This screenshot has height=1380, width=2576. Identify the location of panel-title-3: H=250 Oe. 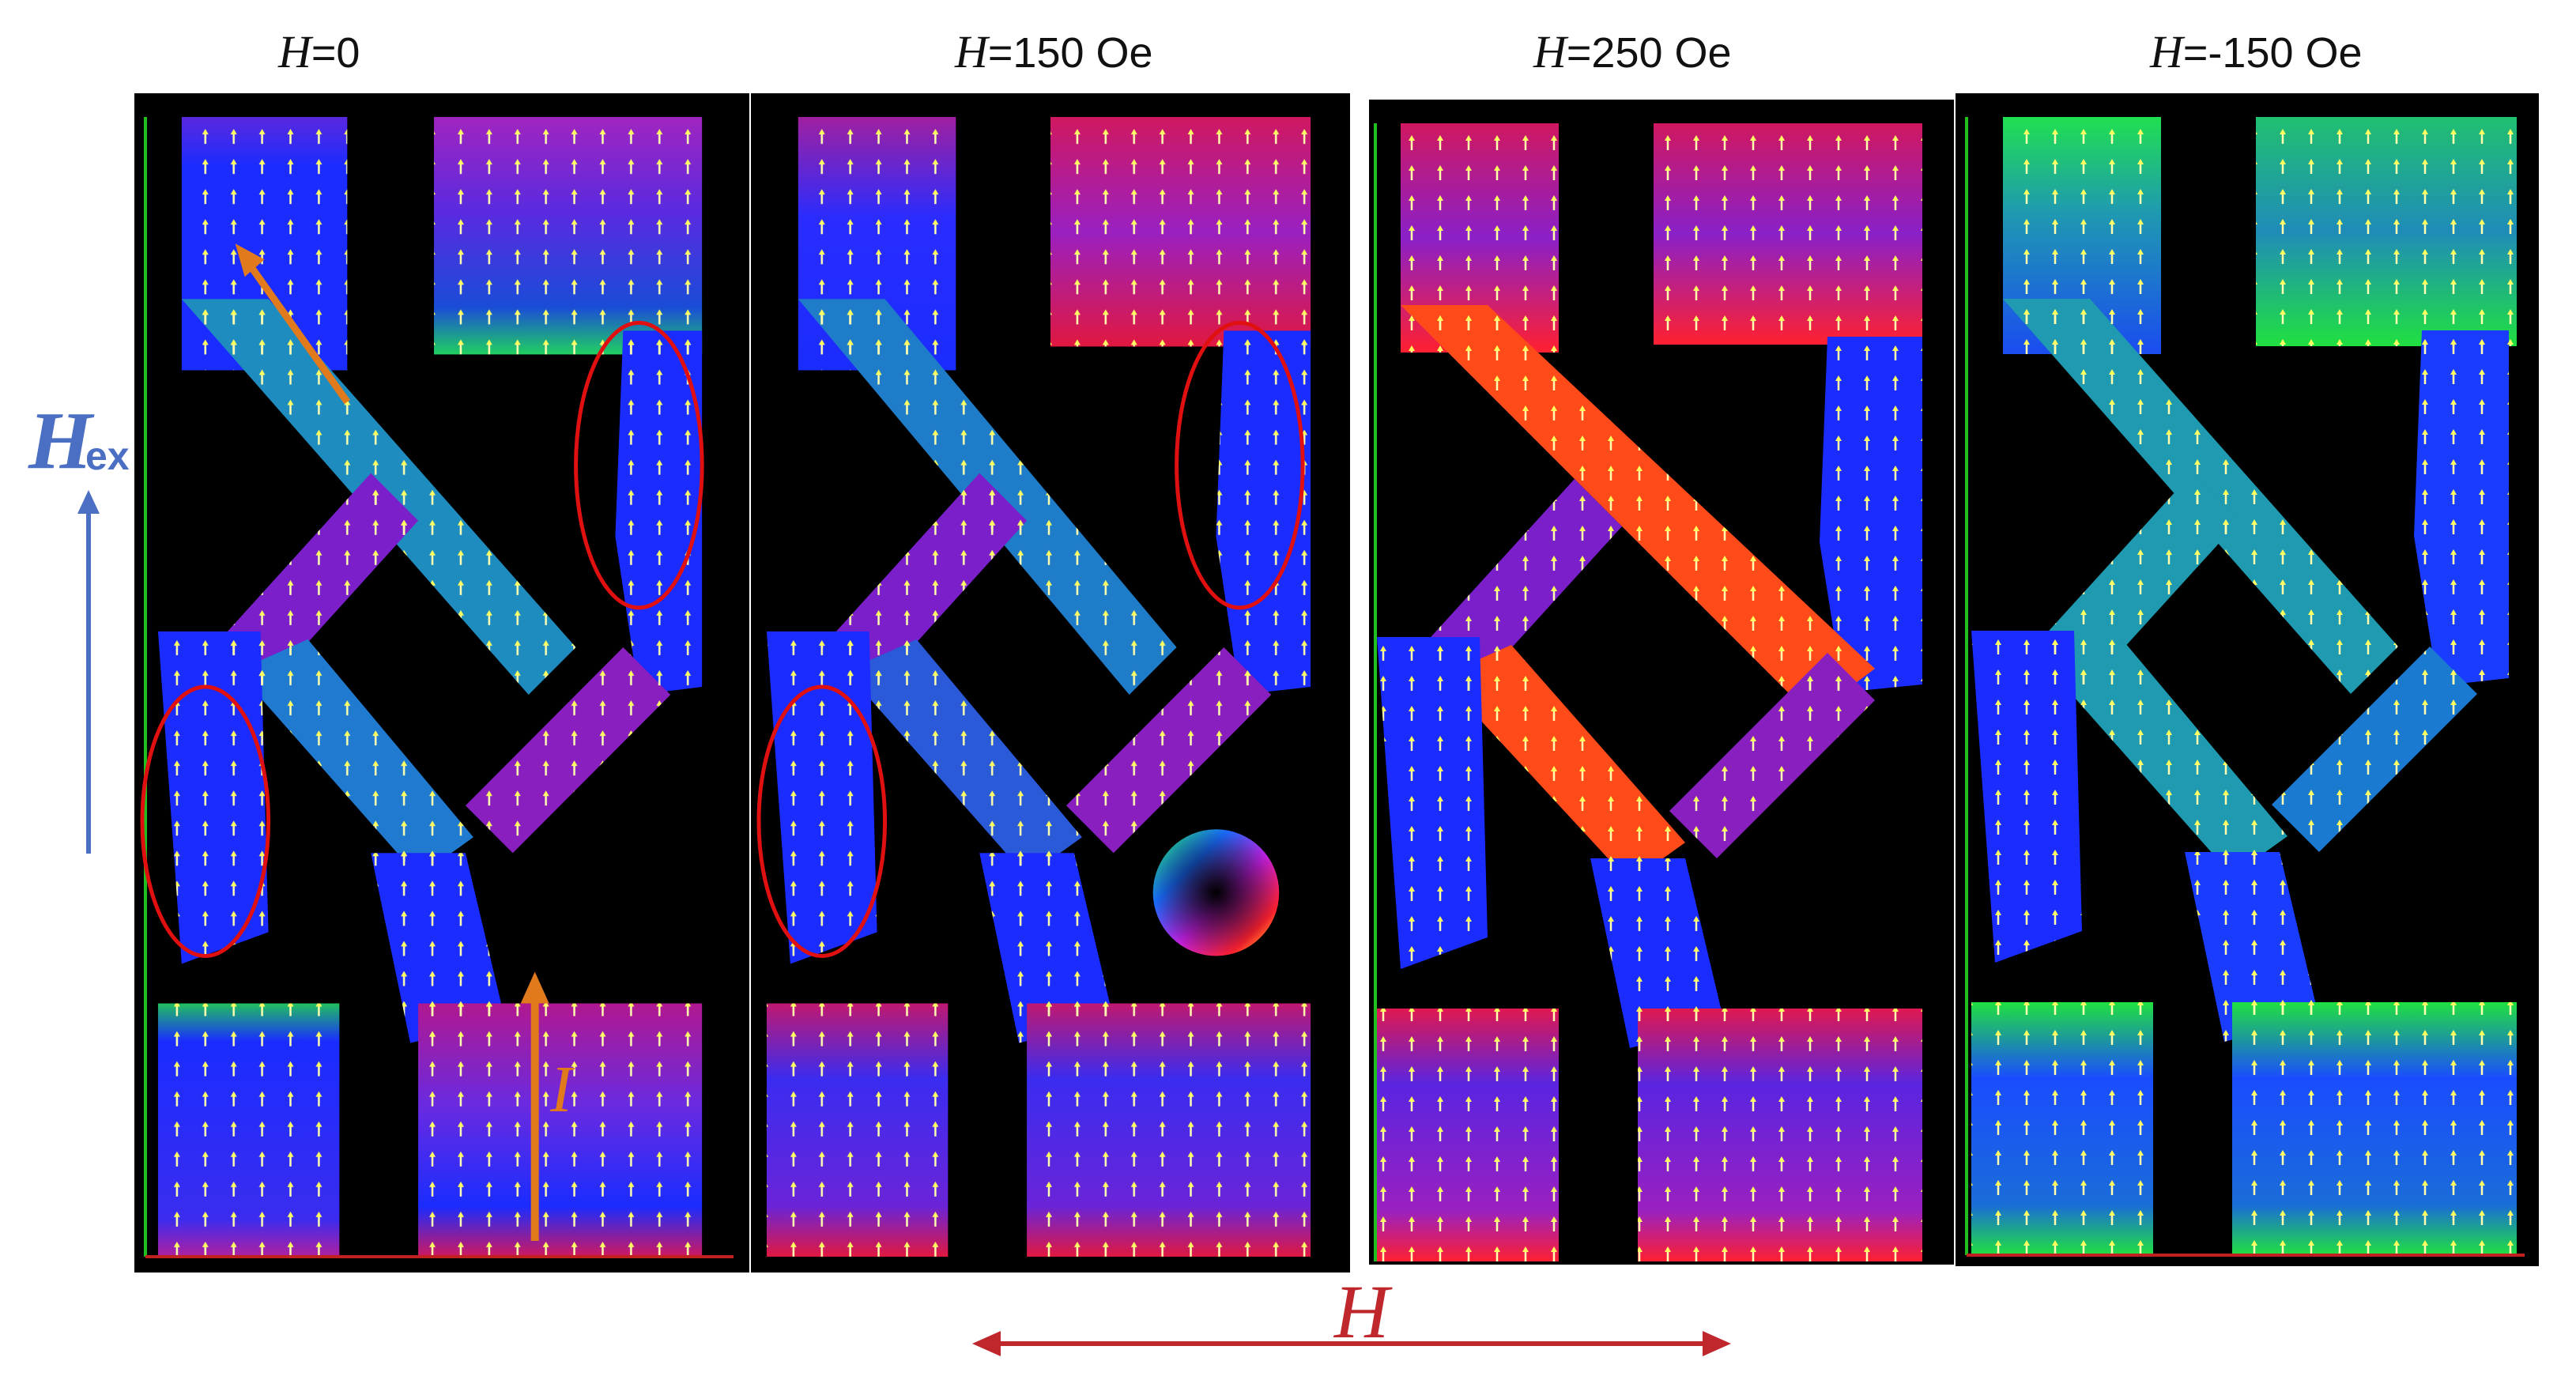
(1633, 57).